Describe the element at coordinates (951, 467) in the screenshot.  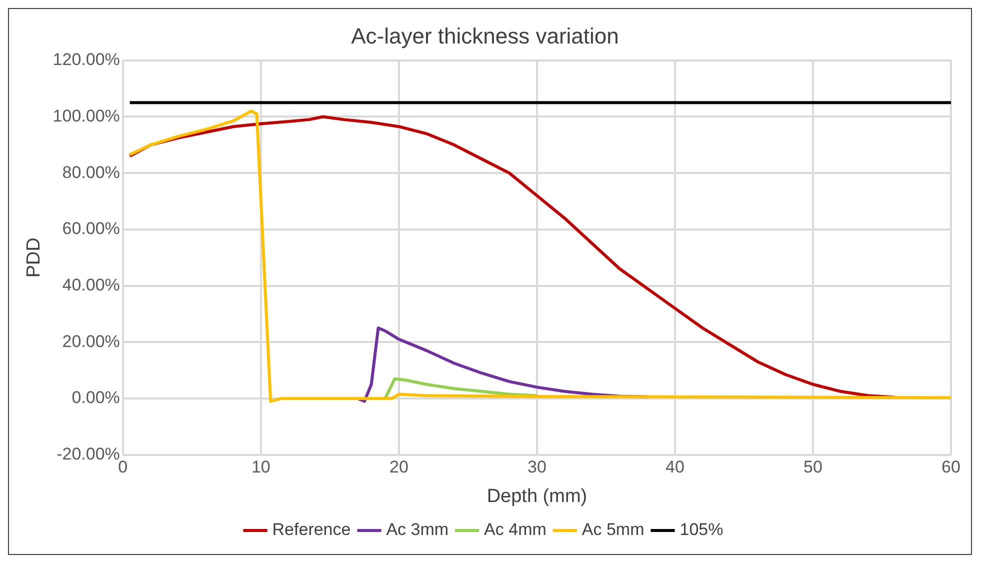
I see `x-tick-label: 60` at that location.